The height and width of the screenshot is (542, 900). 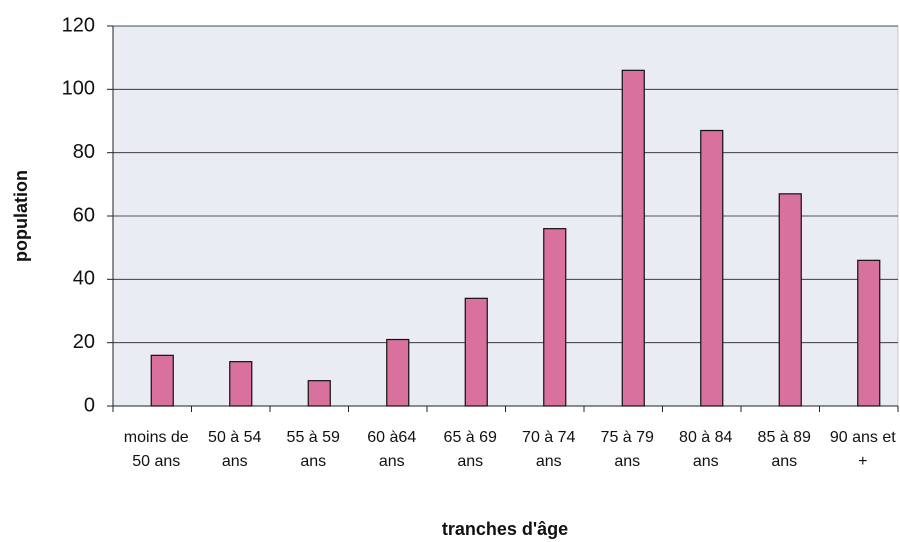 I want to click on x-tick-label: 50 à 54 ans, so click(x=235, y=449).